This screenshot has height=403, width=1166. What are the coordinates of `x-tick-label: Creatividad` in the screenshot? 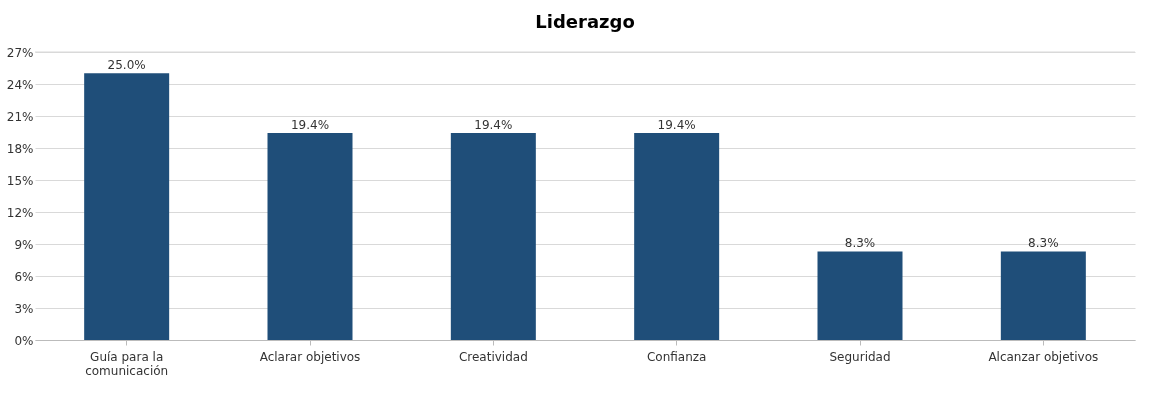 It's located at (493, 356).